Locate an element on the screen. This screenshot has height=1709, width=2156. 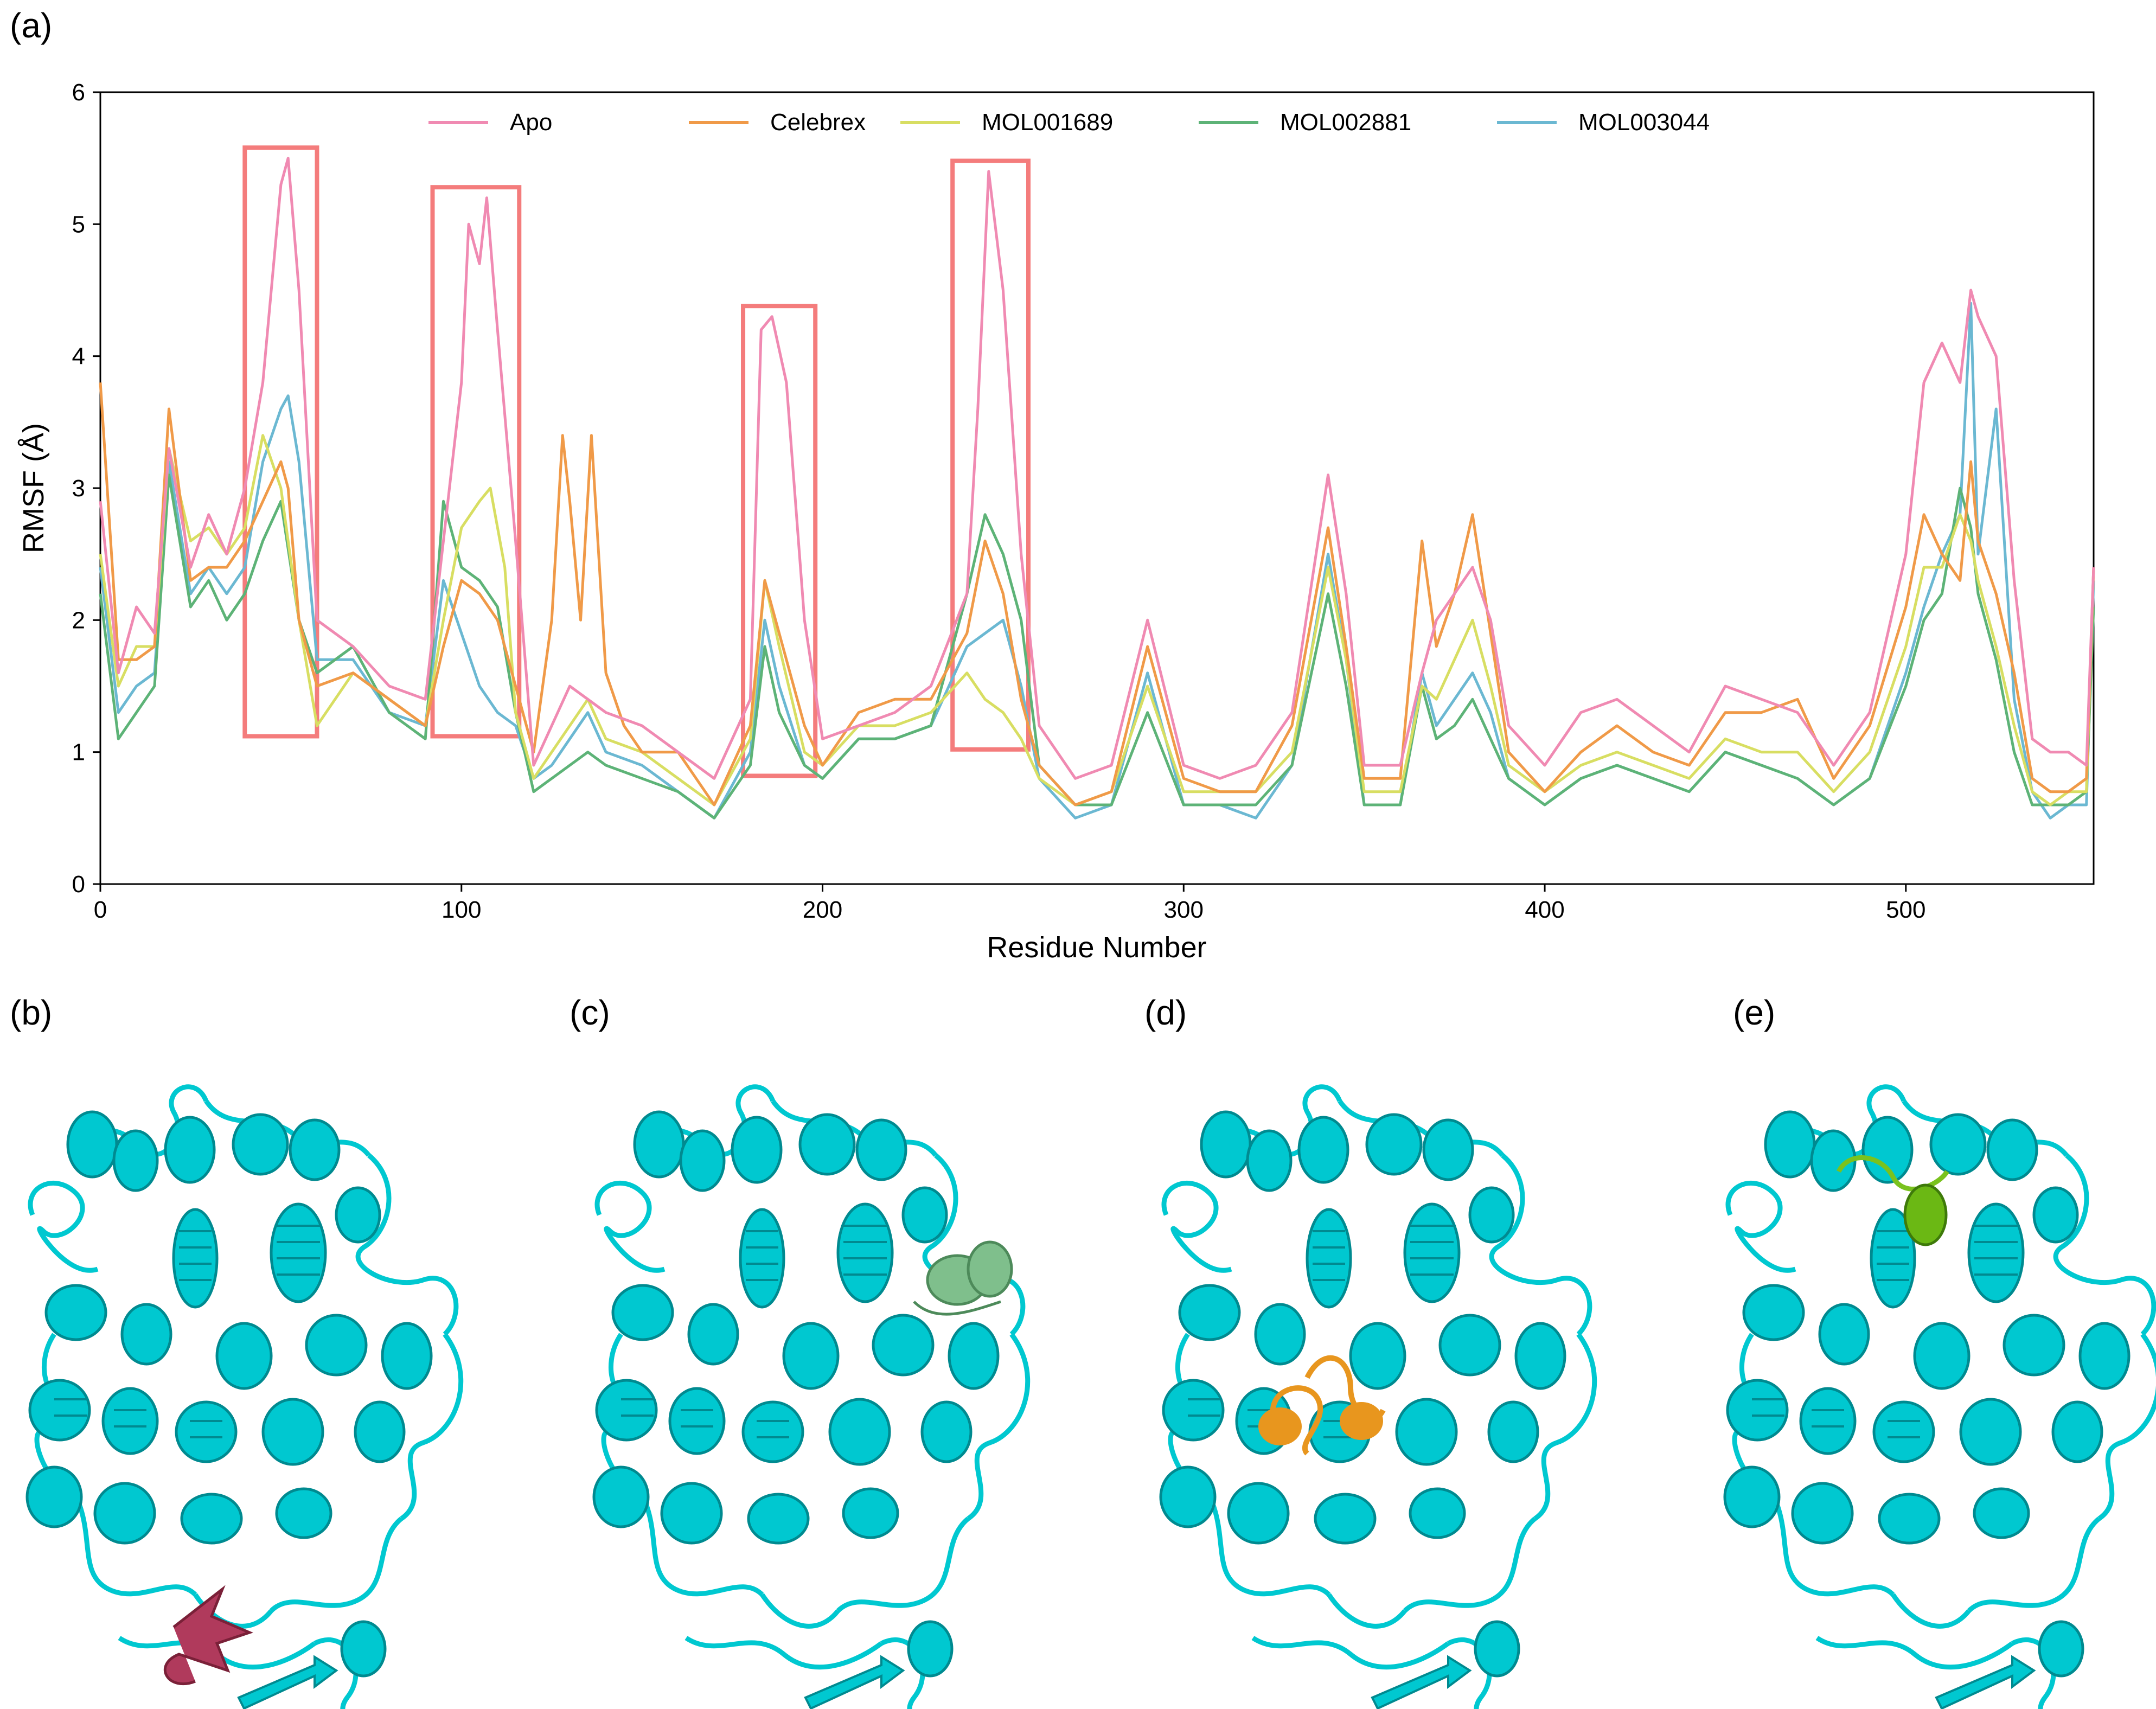
legend-label: MOL002881 is located at coordinates (1345, 122).